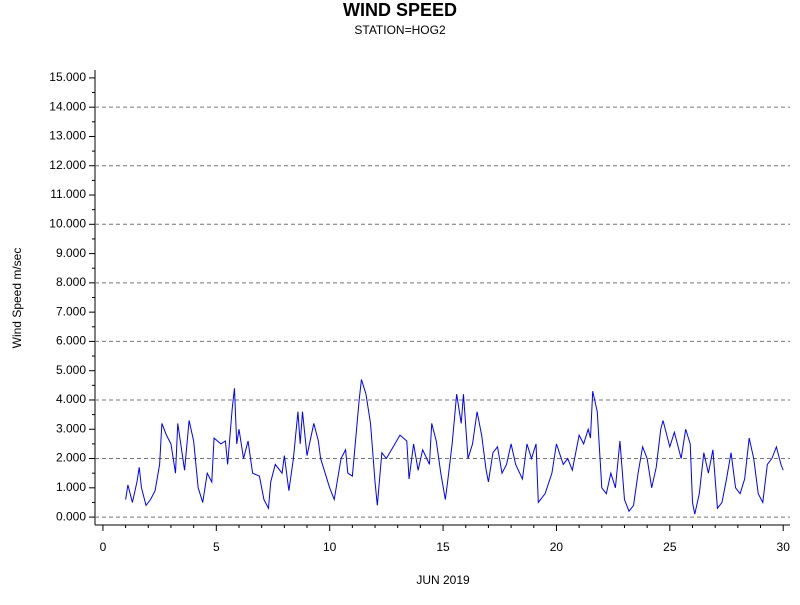  Describe the element at coordinates (71, 341) in the screenshot. I see `y-tick-label: 6.000` at that location.